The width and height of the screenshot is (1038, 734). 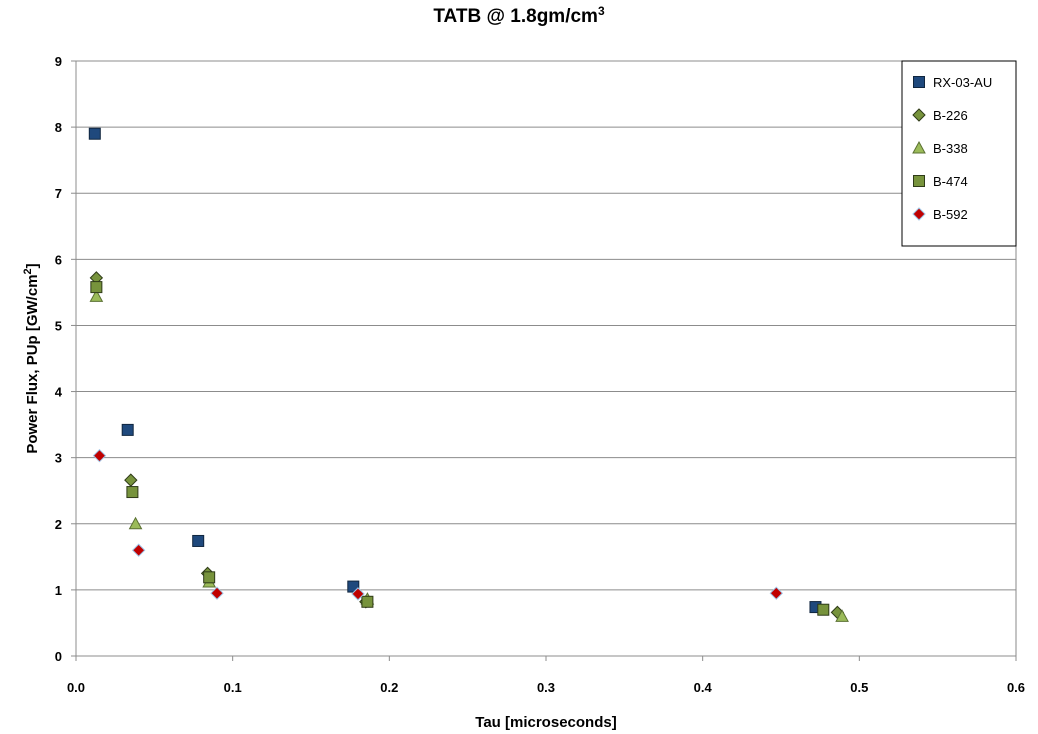 What do you see at coordinates (859, 687) in the screenshot?
I see `x-tick-label: 0.5` at bounding box center [859, 687].